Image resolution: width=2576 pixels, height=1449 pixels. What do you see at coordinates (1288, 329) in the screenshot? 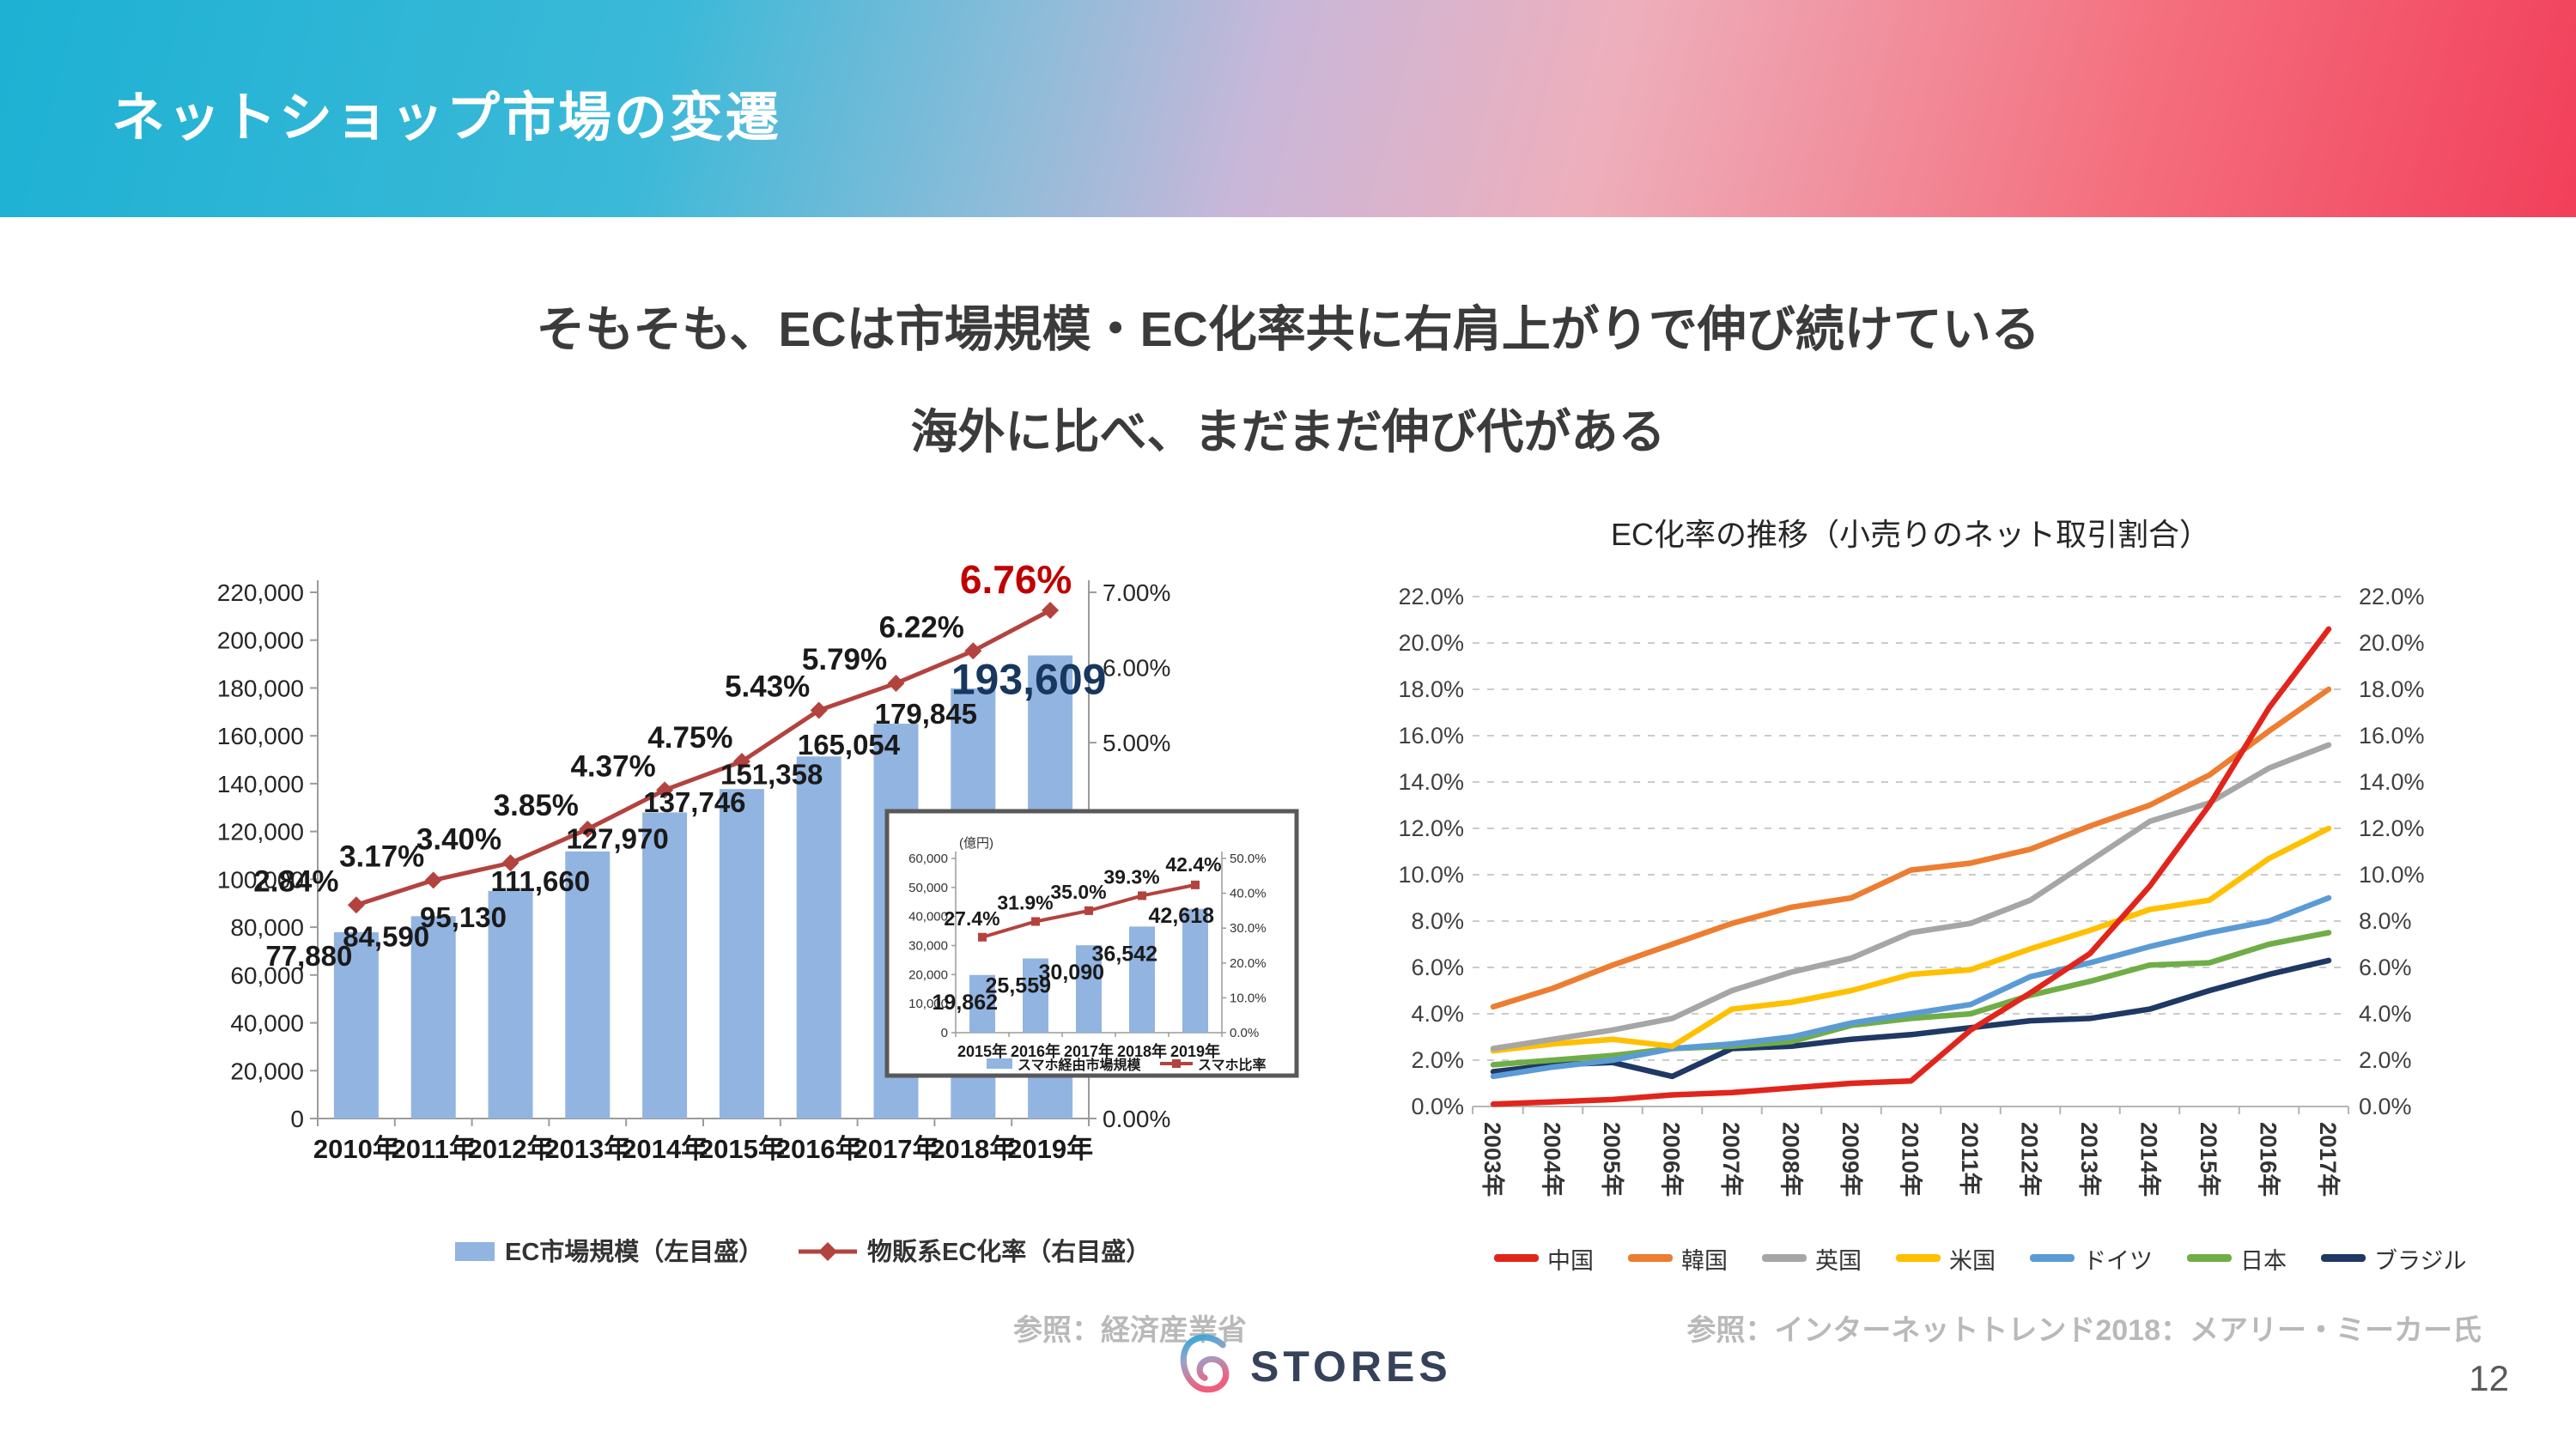
I see `subtitle-line-1: そもそも、ECは市場規模・EC化率共に右肩上がりで伸び続けている` at bounding box center [1288, 329].